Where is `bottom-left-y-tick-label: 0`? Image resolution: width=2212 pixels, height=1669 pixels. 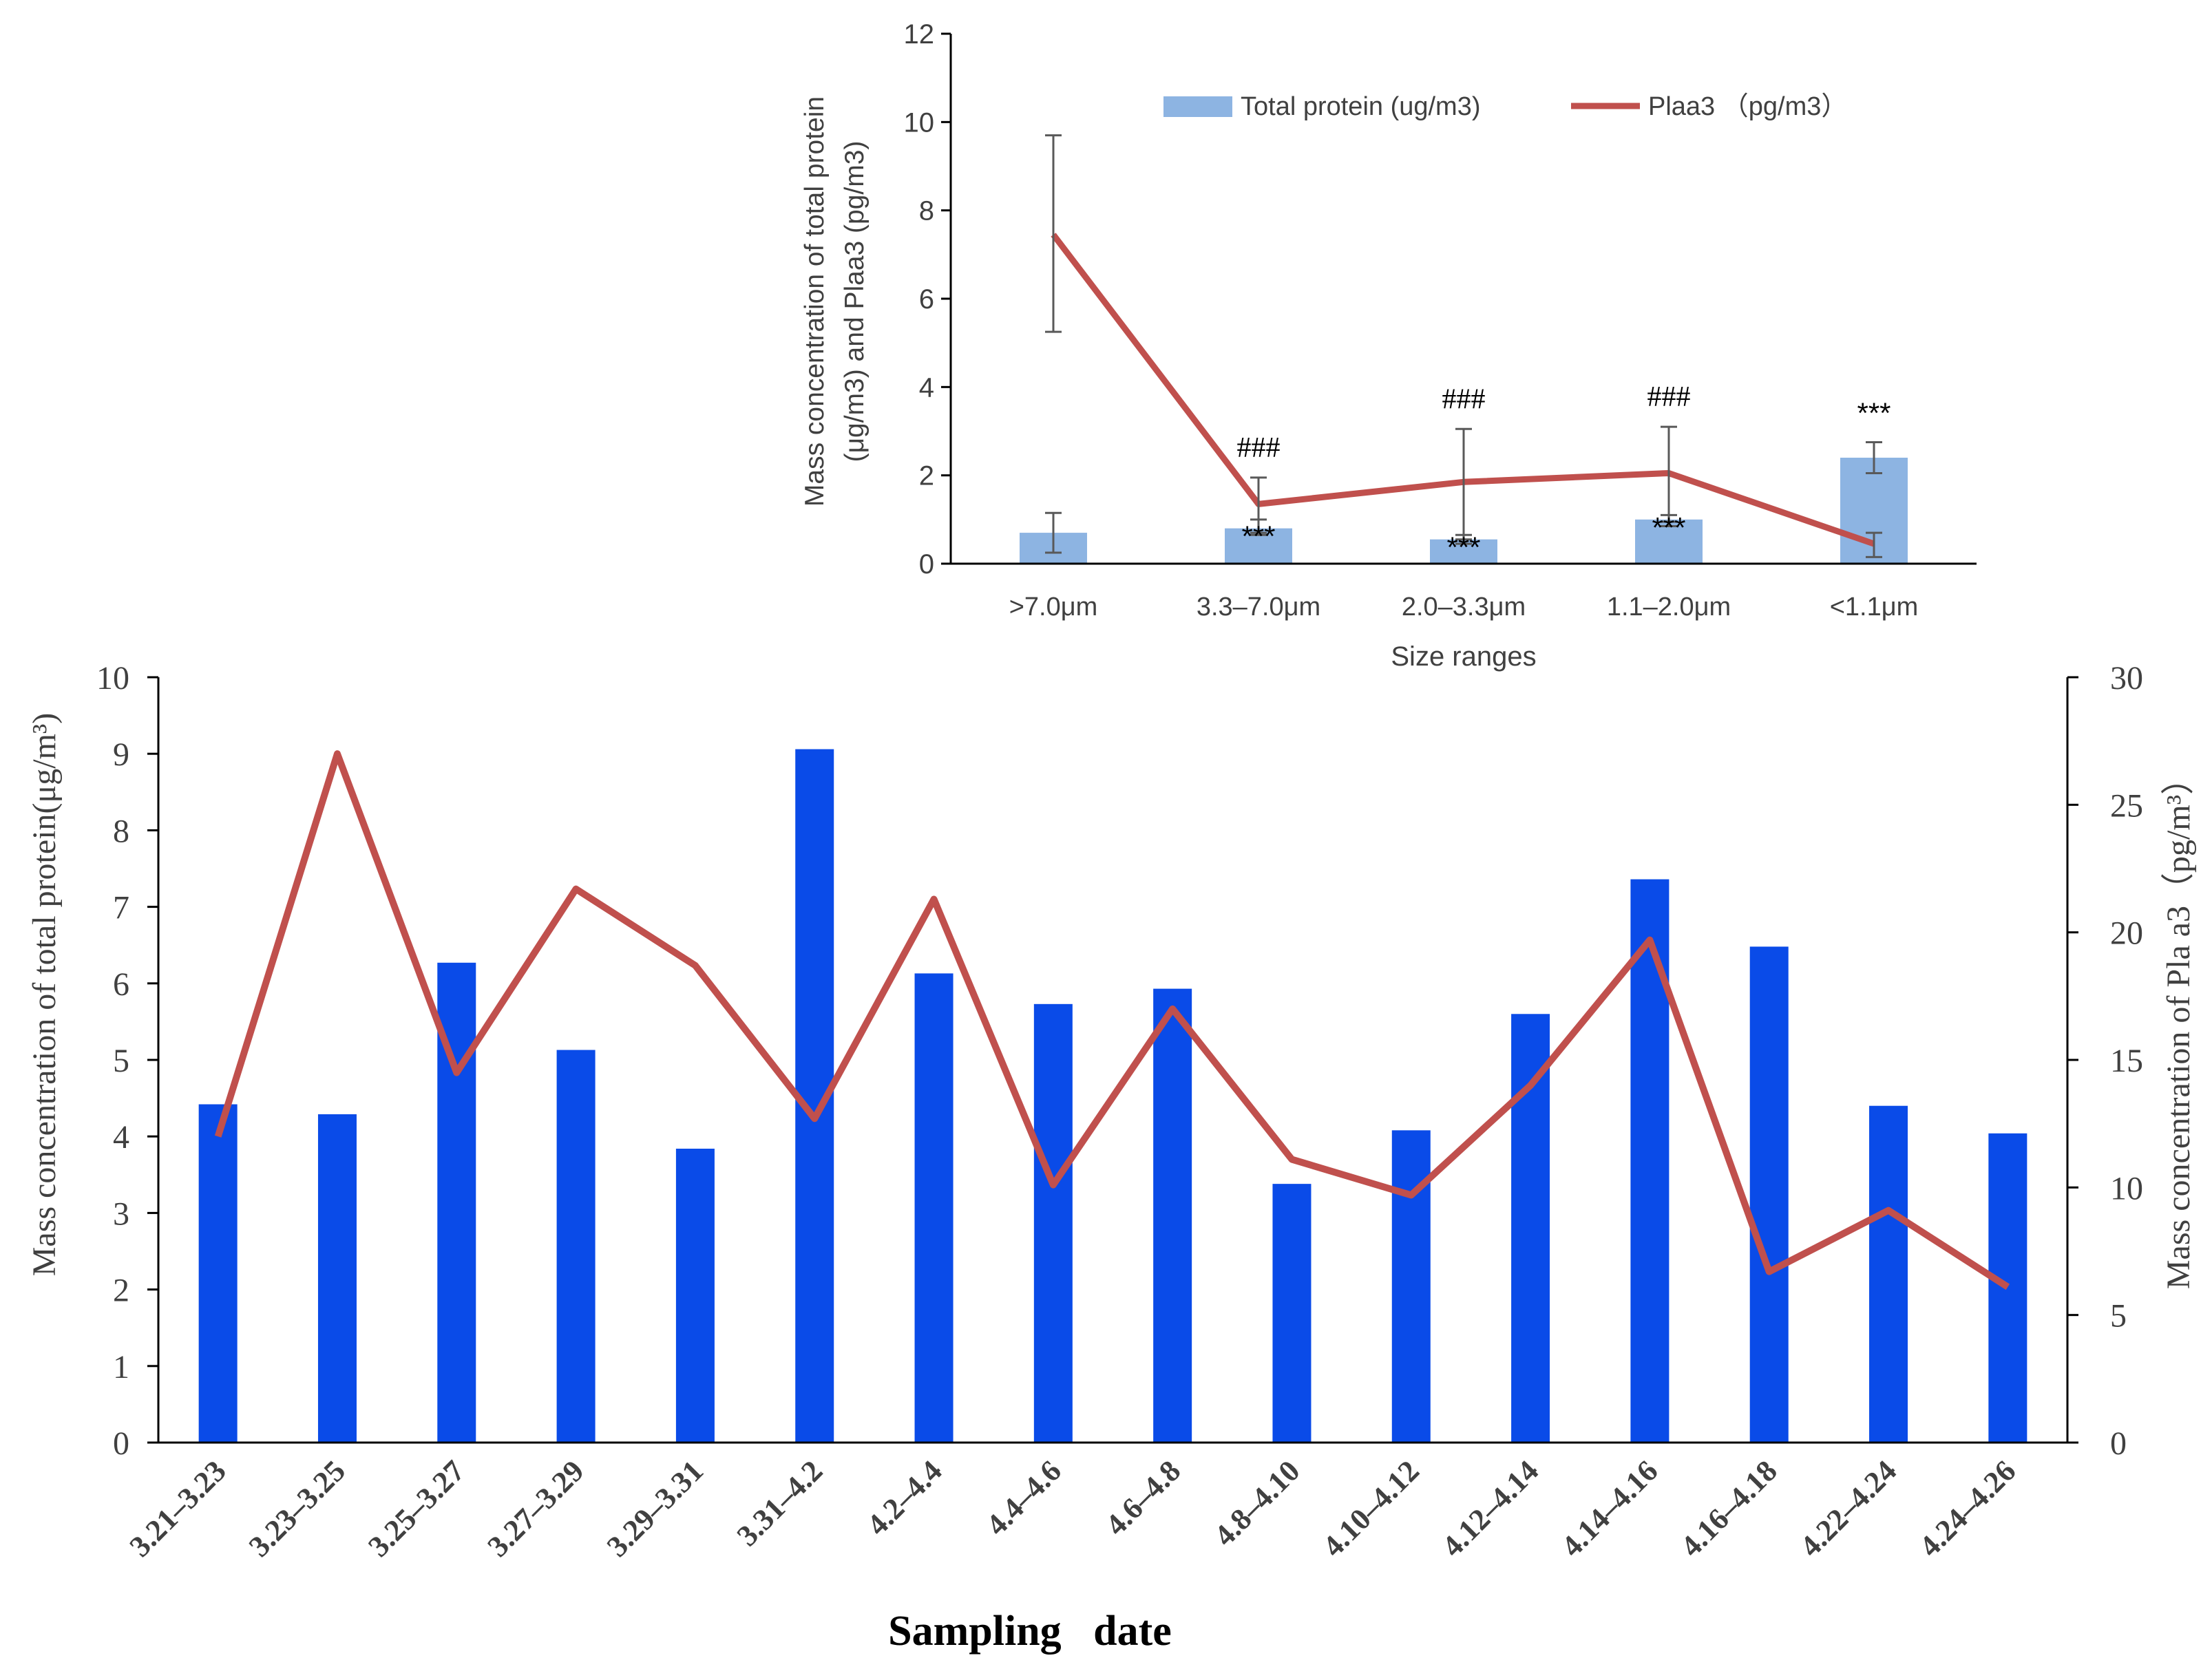
bottom-left-y-tick-label: 0 is located at coordinates (121, 1444).